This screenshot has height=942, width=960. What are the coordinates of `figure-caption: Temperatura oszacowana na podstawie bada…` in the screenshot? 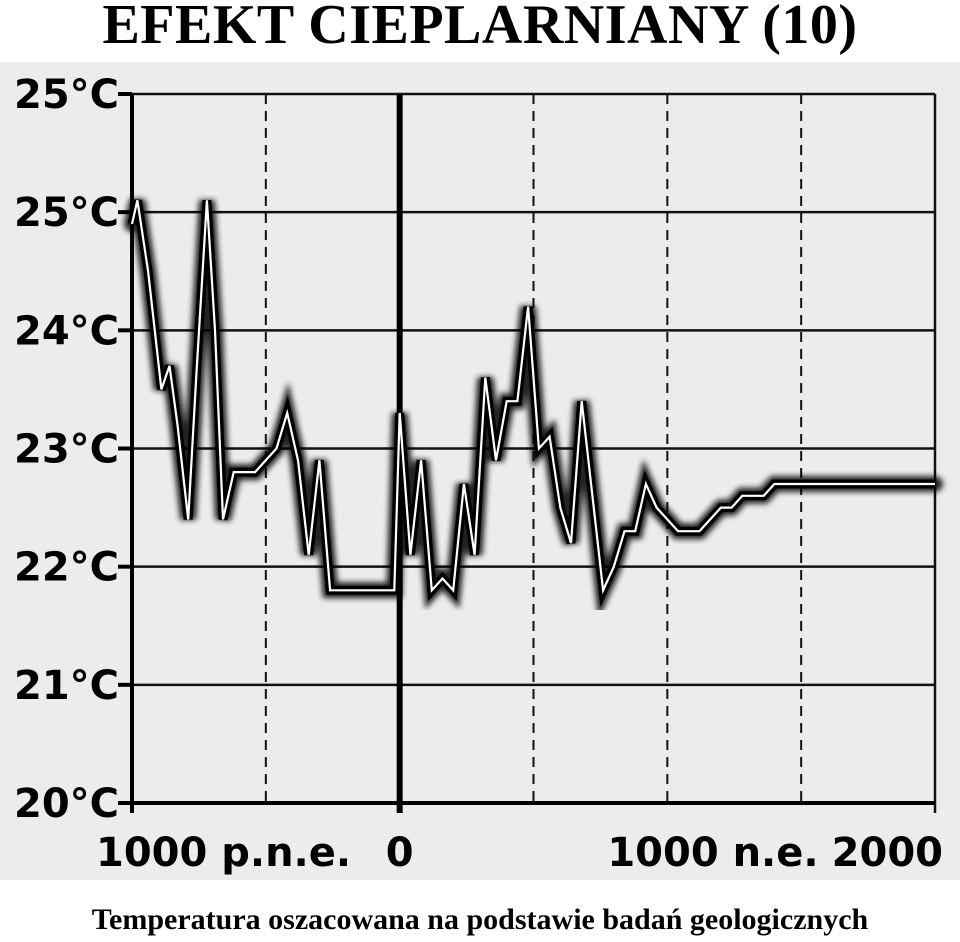 It's located at (480, 919).